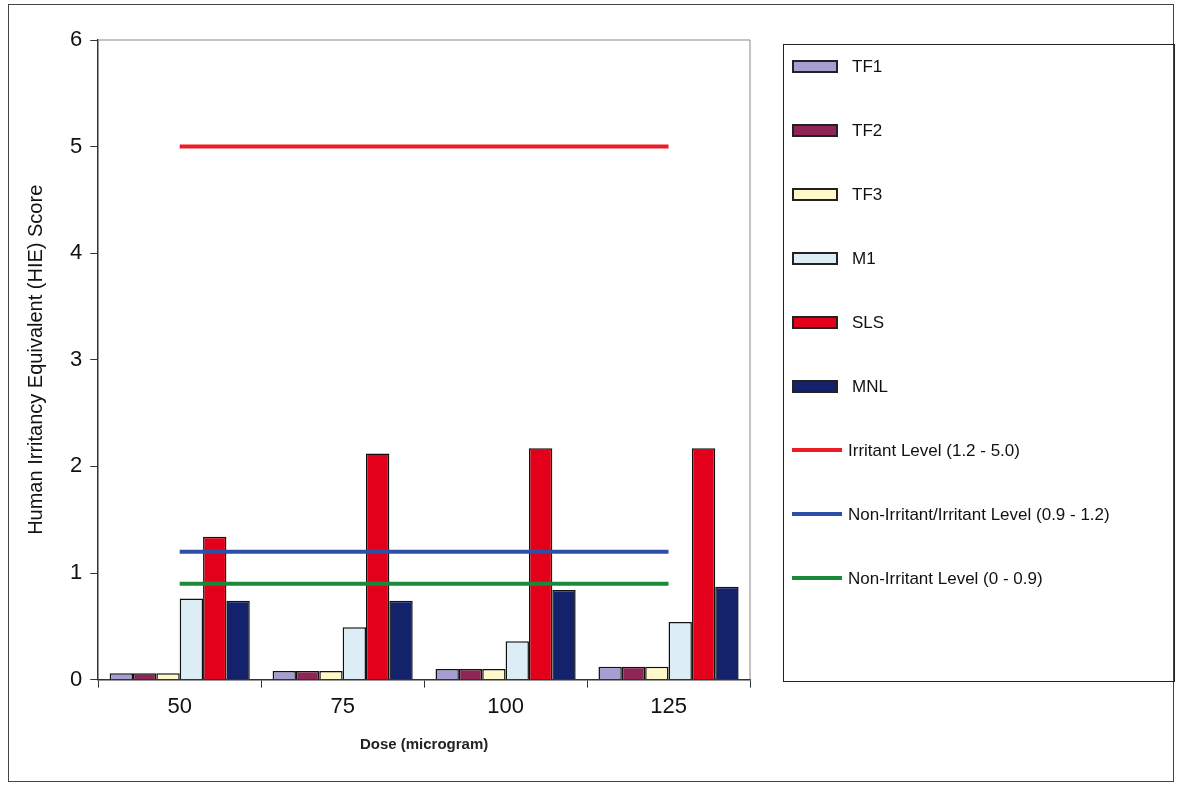 This screenshot has height=788, width=1180. Describe the element at coordinates (76, 39) in the screenshot. I see `y-tick-label: 6` at that location.